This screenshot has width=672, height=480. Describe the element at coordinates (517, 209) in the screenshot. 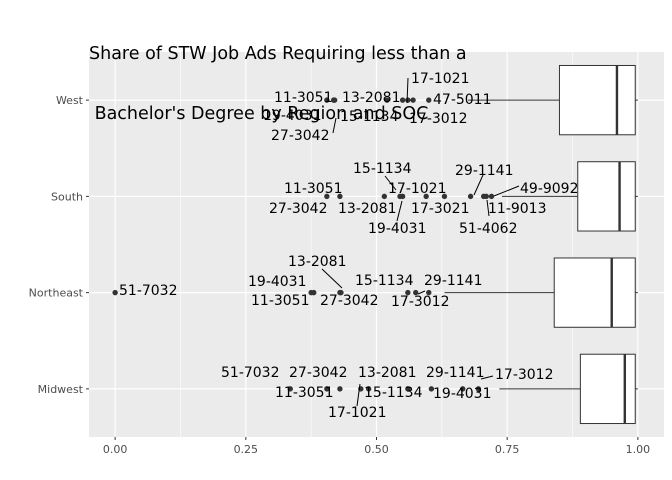

I see `outlier-label: 11-9013` at that location.